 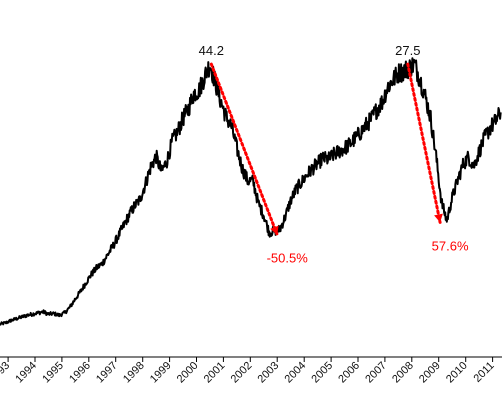 What do you see at coordinates (376, 373) in the screenshot?
I see `x-tick-label: 2007` at bounding box center [376, 373].